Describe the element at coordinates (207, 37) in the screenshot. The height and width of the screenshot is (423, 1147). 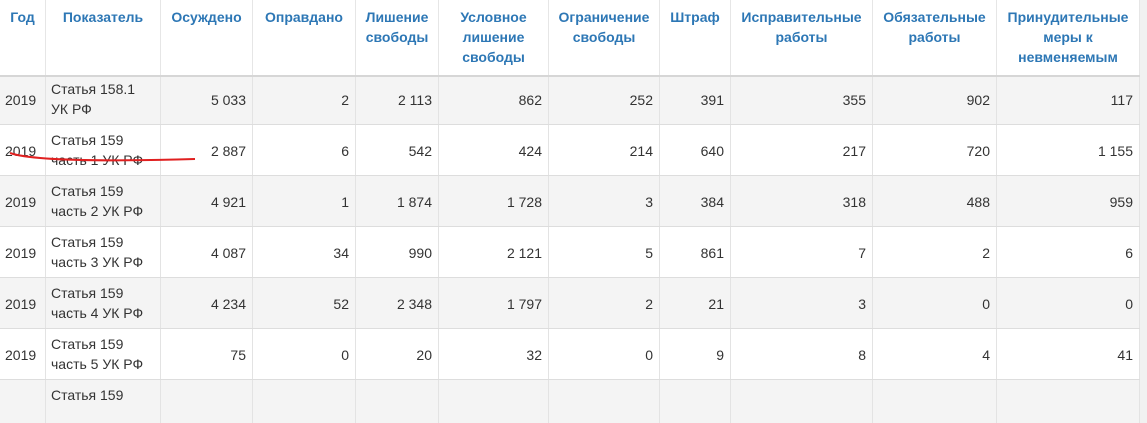
I see `column-header: Осуждено` at that location.